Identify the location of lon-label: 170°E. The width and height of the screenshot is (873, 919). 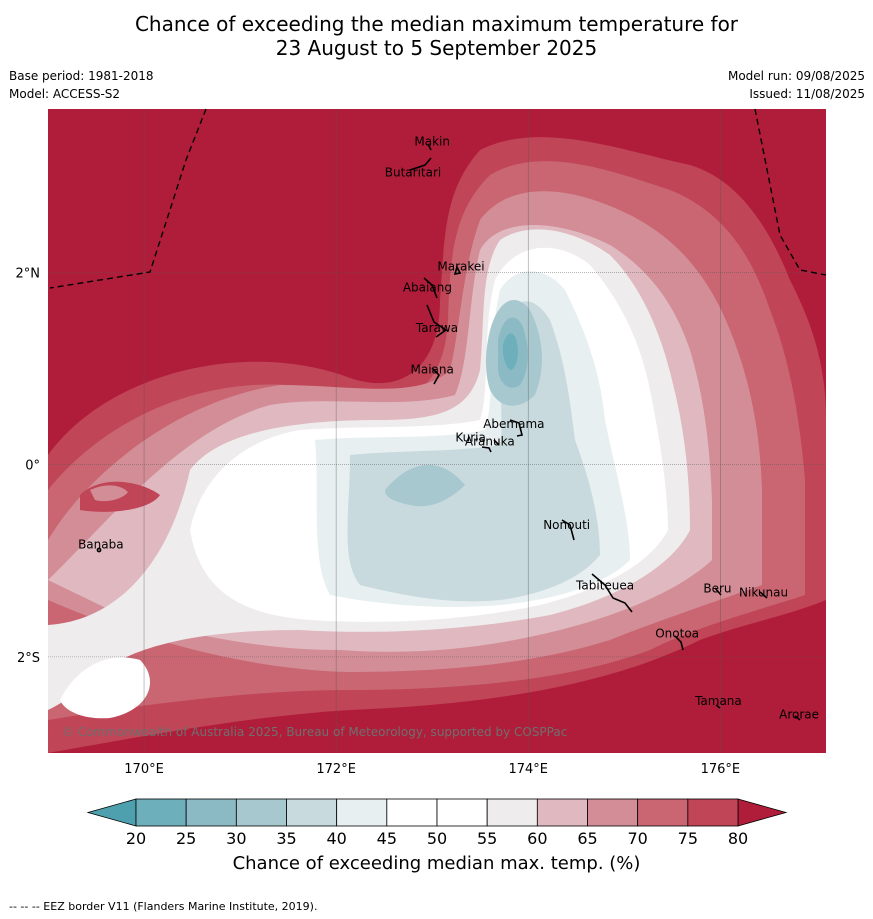
(144, 769).